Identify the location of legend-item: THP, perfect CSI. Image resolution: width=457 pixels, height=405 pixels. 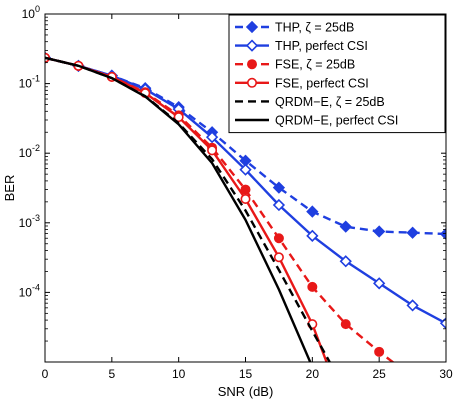
(301, 46).